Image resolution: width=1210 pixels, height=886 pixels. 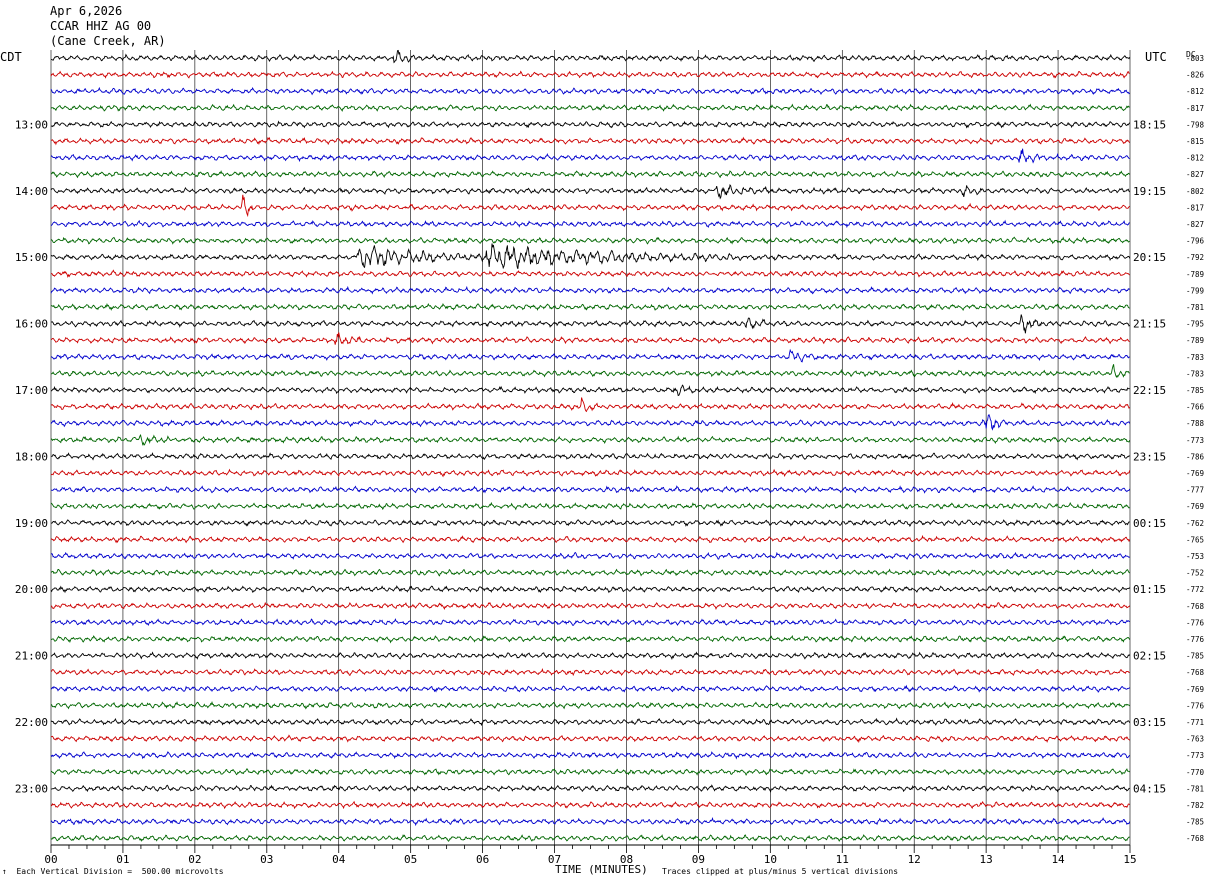 What do you see at coordinates (1195, 423) in the screenshot?
I see `dc-offset-value: -788` at bounding box center [1195, 423].